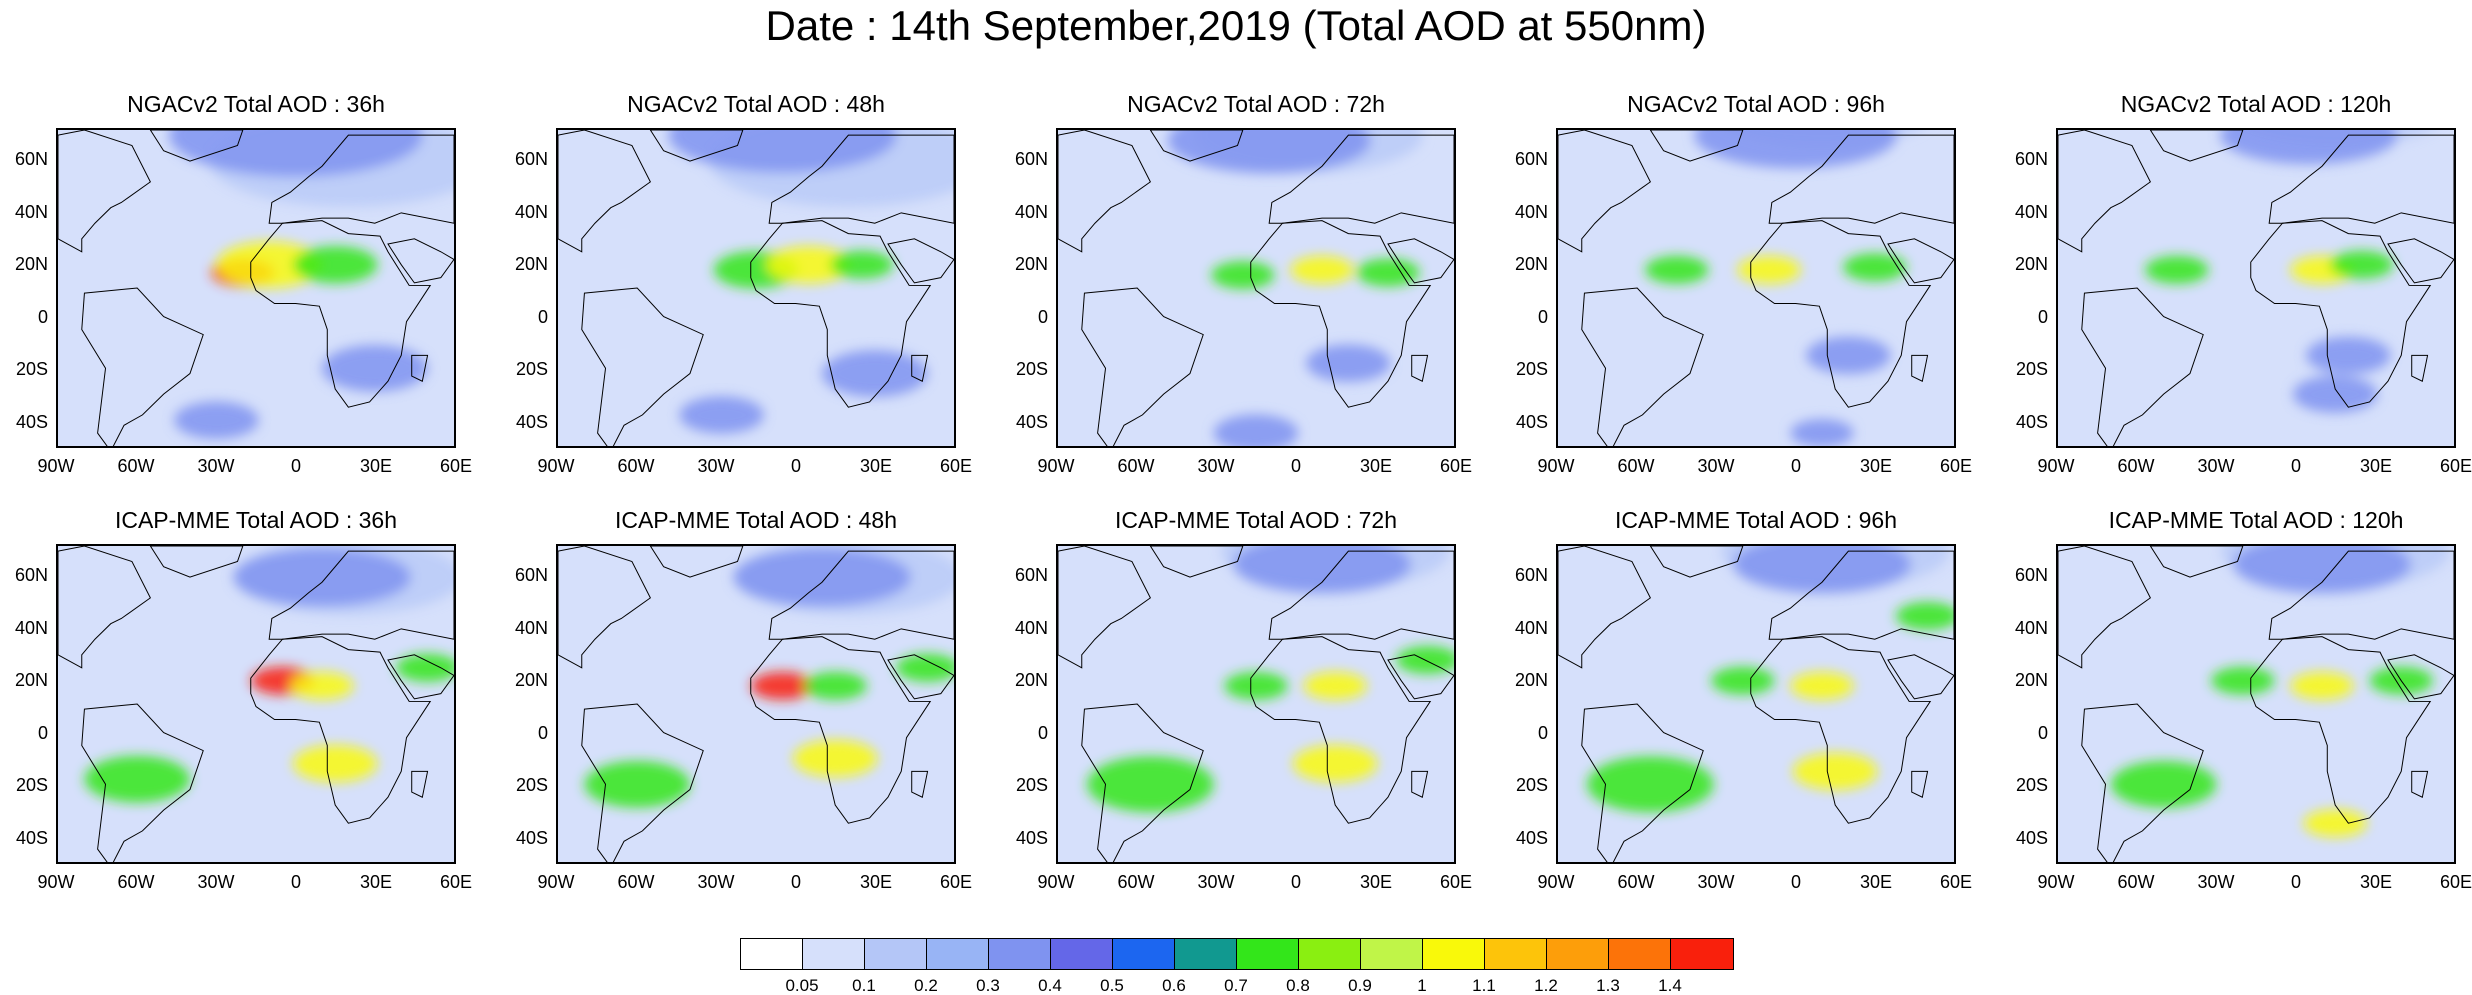 The image size is (2472, 995). Describe the element at coordinates (531, 627) in the screenshot. I see `lat-tick-label: 40N` at that location.